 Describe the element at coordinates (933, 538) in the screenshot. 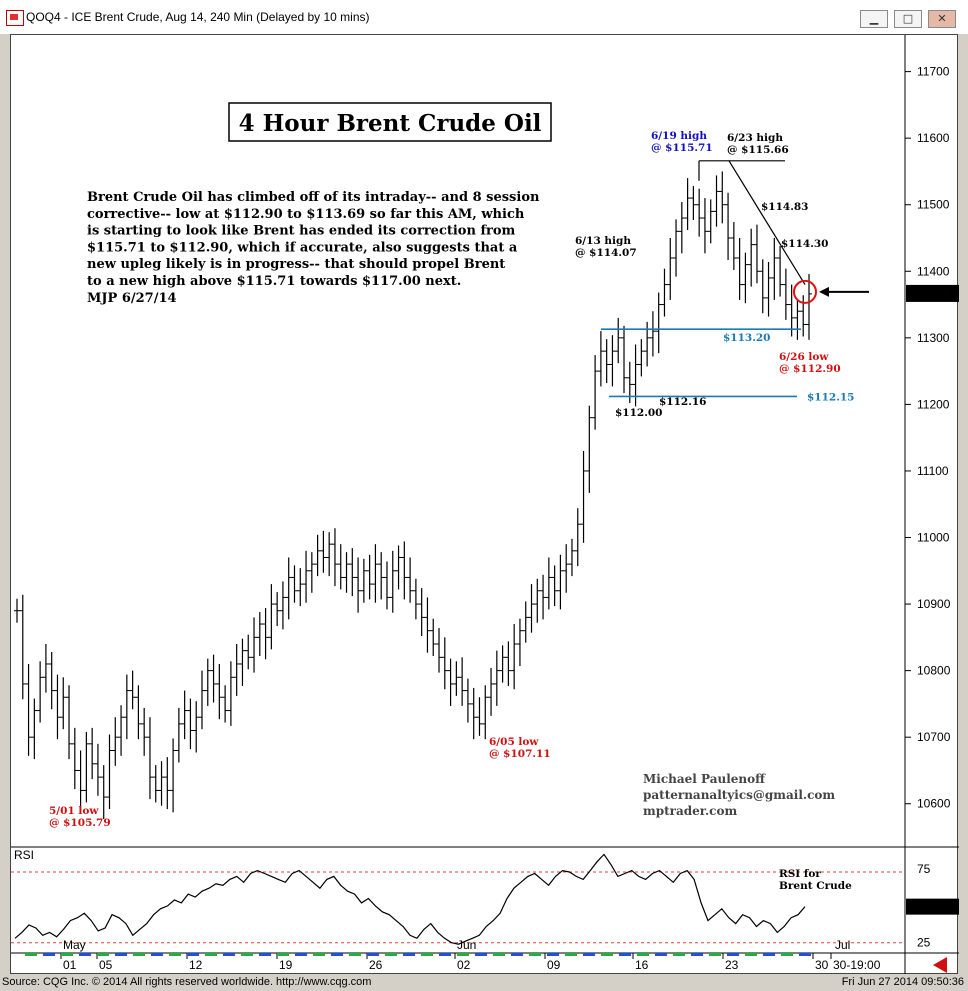

I see `y-tick-label: 11000` at that location.